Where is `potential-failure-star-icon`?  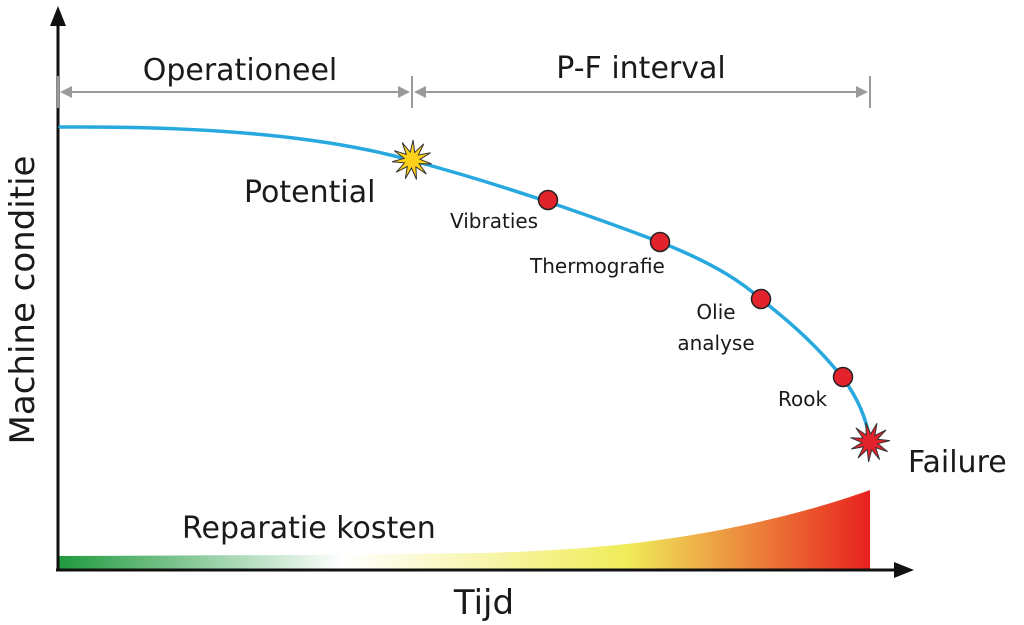 potential-failure-star-icon is located at coordinates (411, 159).